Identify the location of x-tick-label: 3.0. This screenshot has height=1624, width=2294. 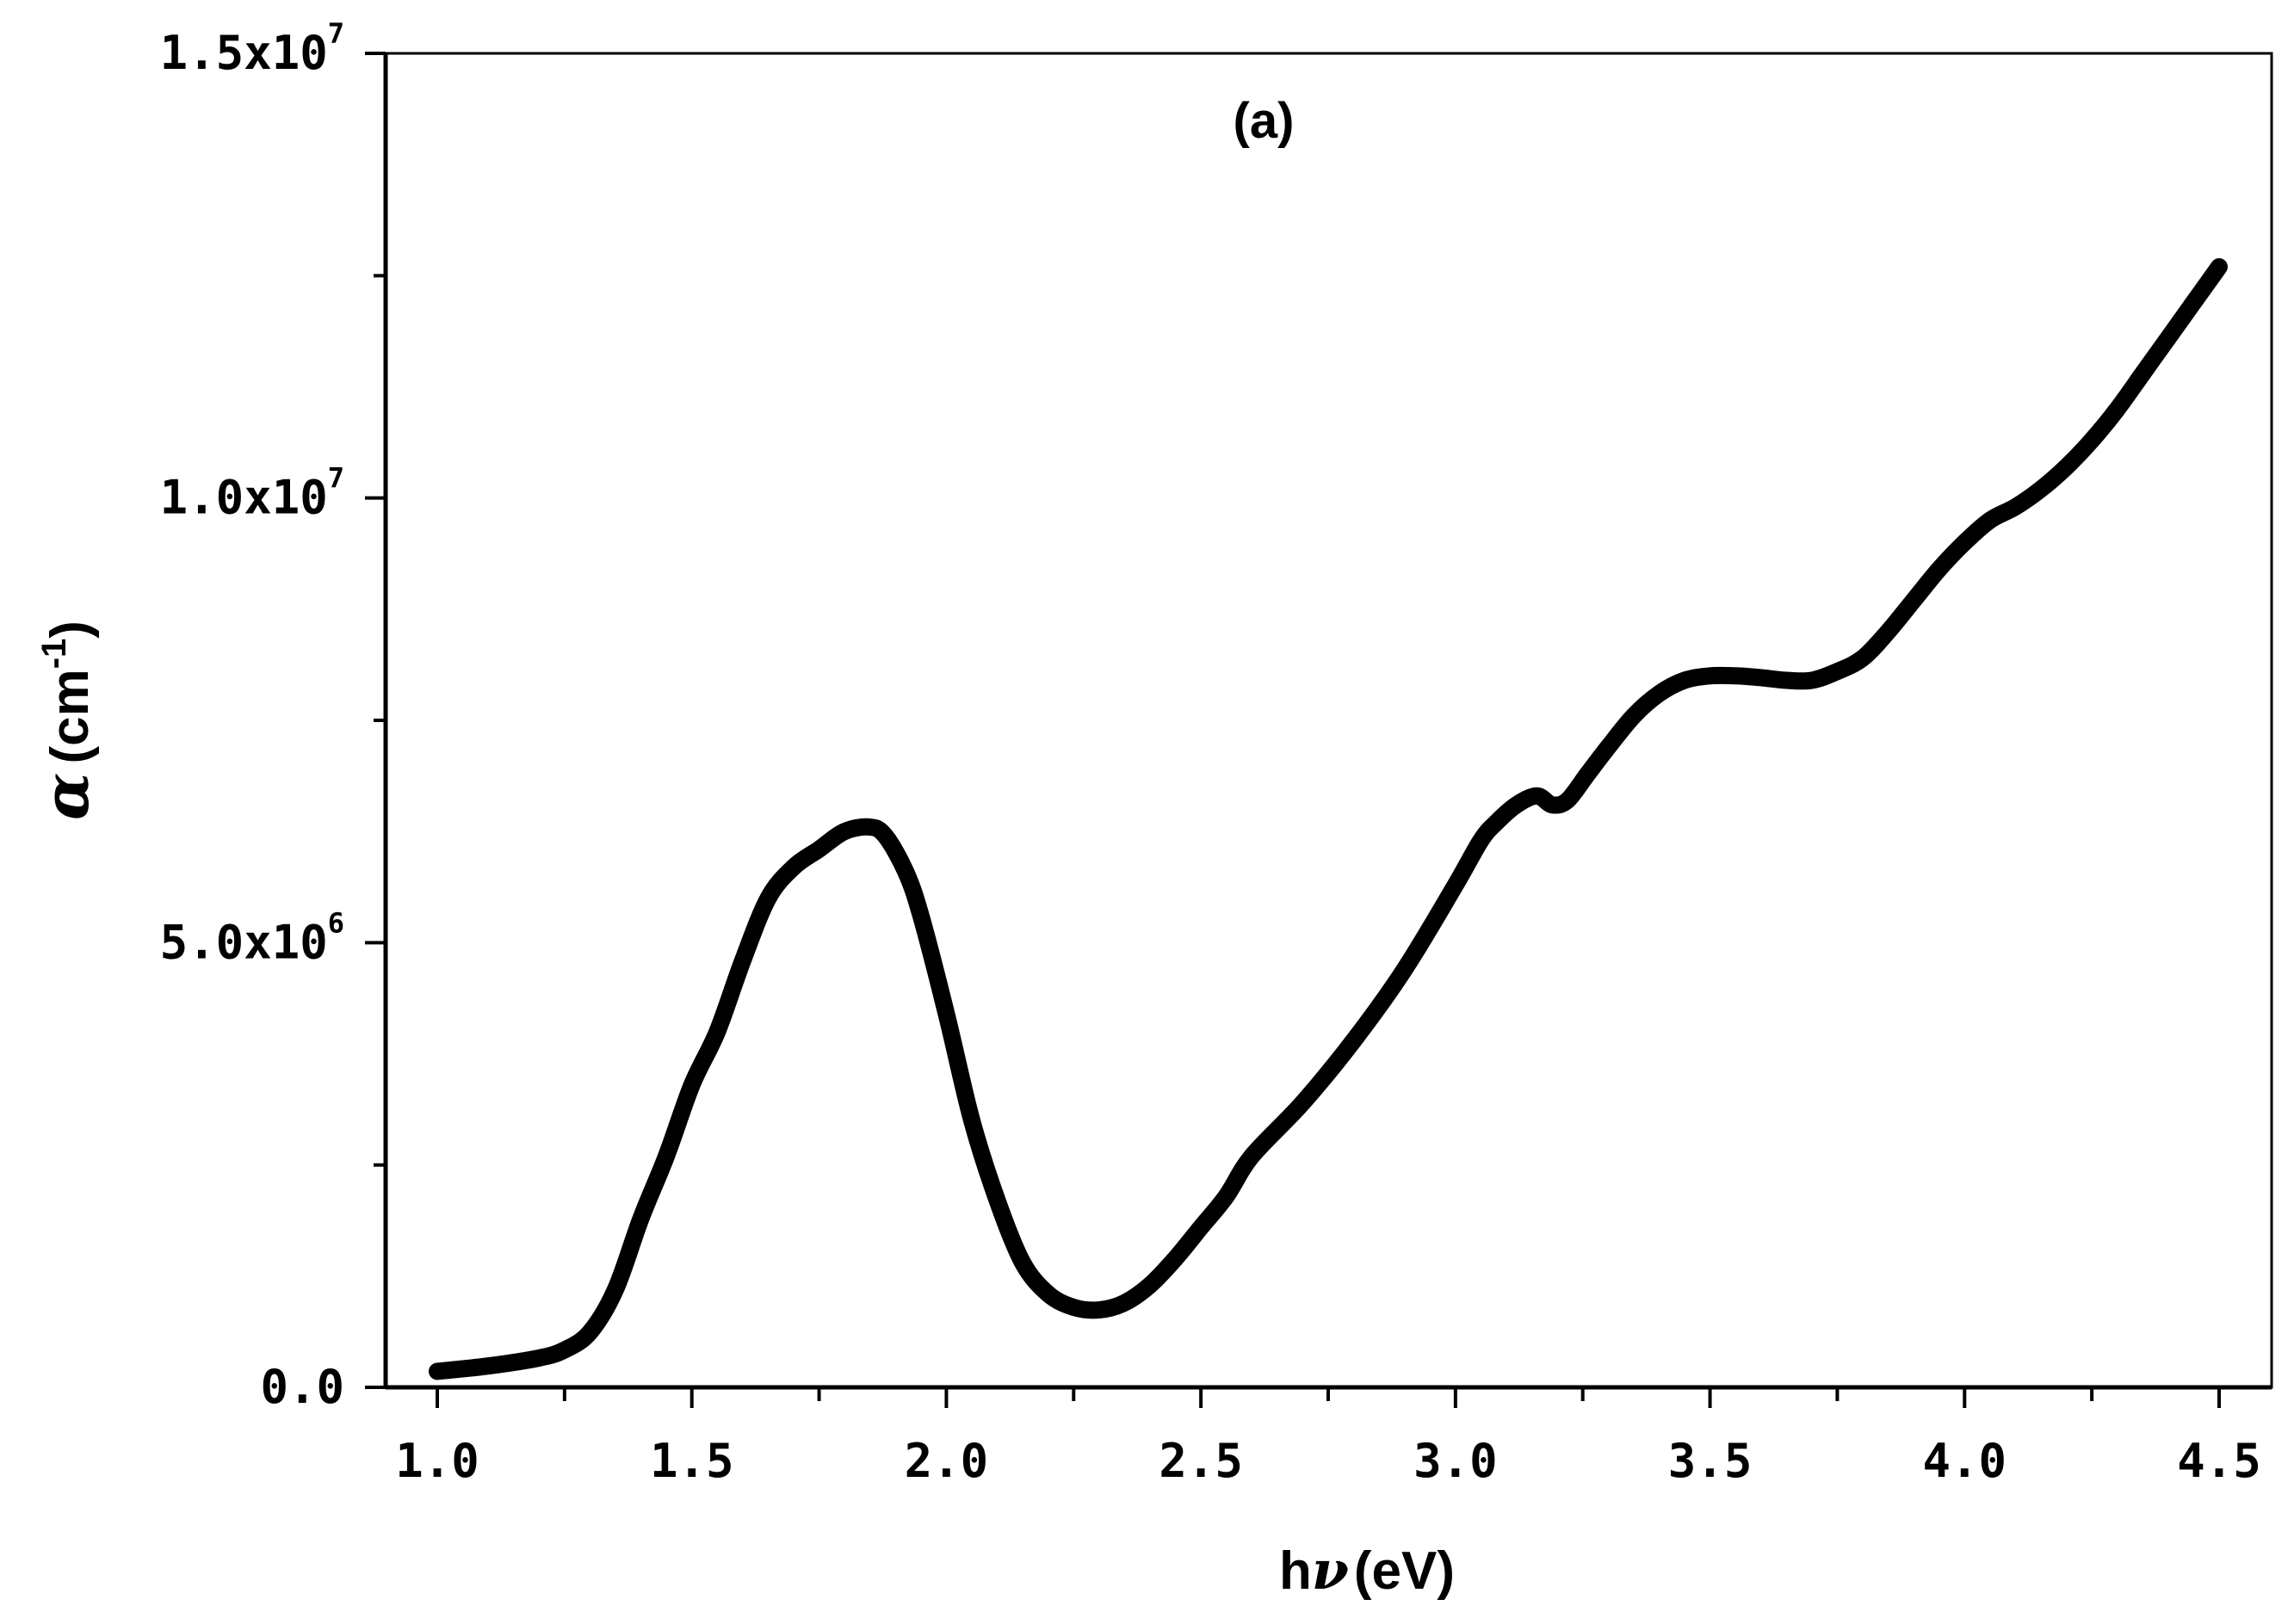
(1455, 1461).